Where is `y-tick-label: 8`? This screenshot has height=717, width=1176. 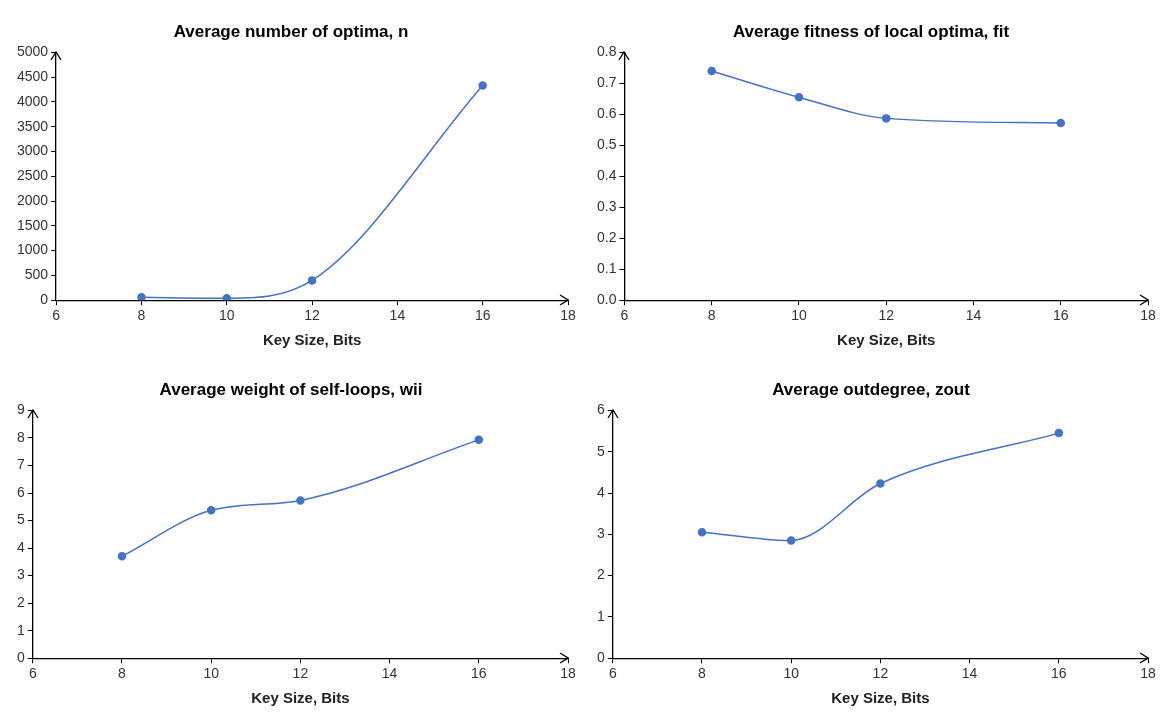
y-tick-label: 8 is located at coordinates (20, 436).